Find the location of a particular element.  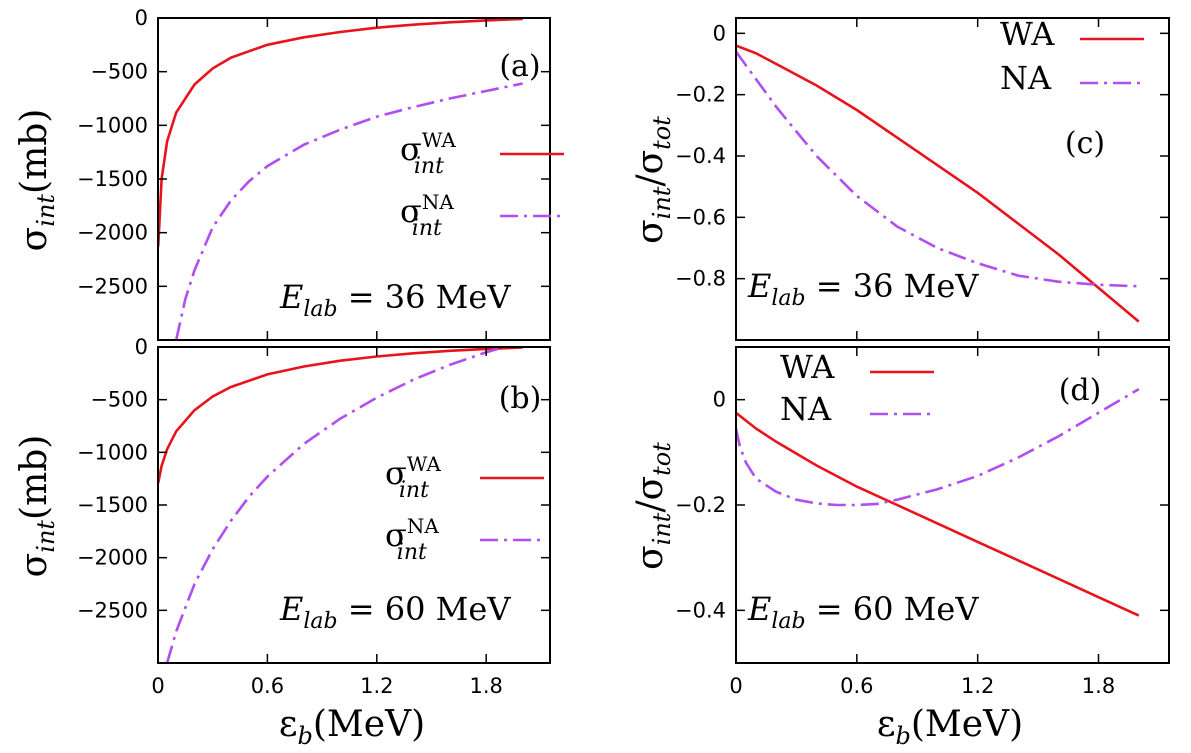

ytick-label-a-3: −1500 is located at coordinates (112, 179).